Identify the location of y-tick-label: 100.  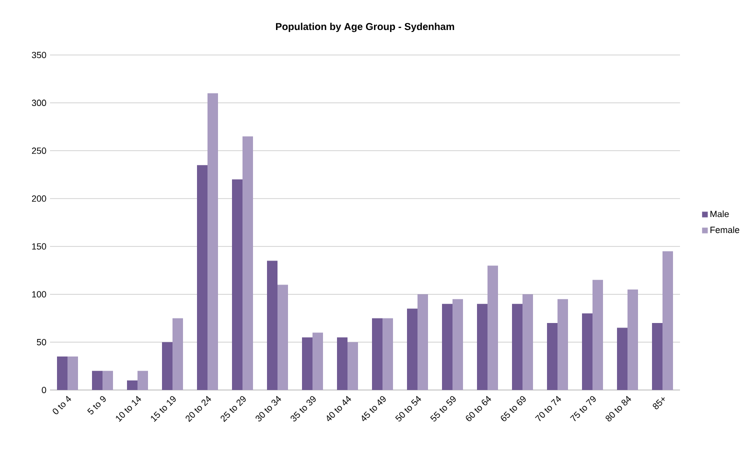
(39, 294).